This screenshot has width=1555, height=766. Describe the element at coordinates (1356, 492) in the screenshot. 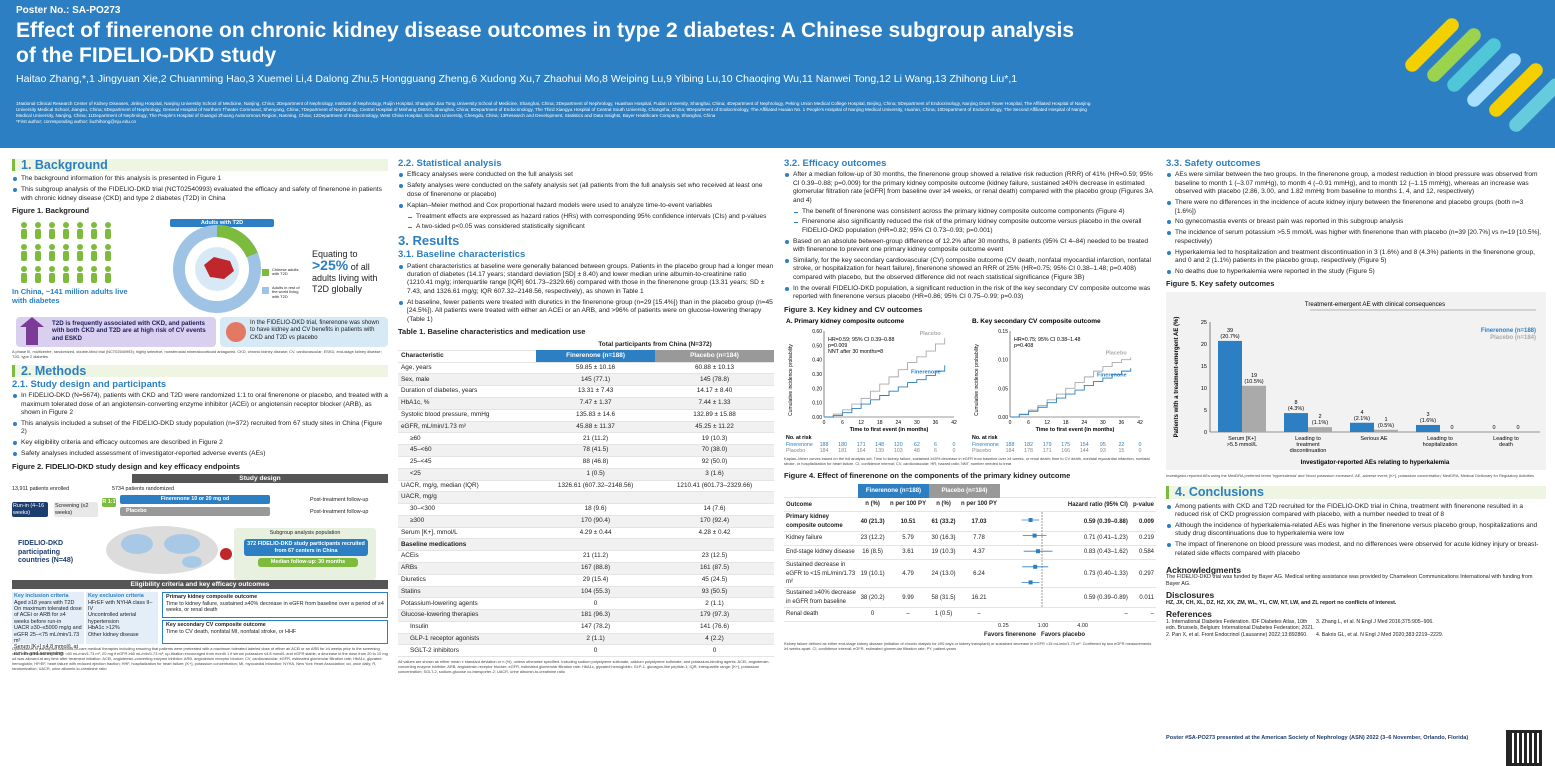

I see `conclusions-heading: 4. Conclusions` at that location.